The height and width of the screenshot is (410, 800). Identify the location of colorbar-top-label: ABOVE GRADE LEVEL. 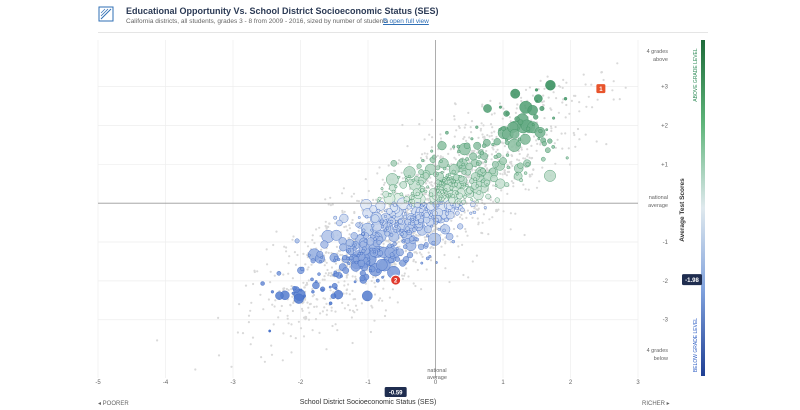
(696, 75).